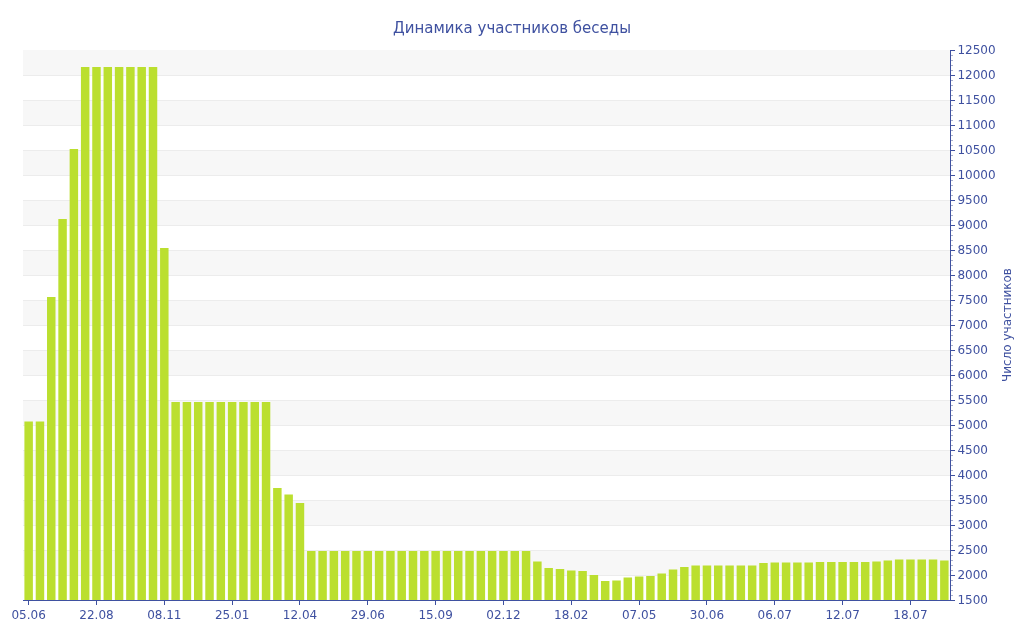 The image size is (1024, 640). Describe the element at coordinates (972, 300) in the screenshot. I see `y-tick-label: 7500` at that location.